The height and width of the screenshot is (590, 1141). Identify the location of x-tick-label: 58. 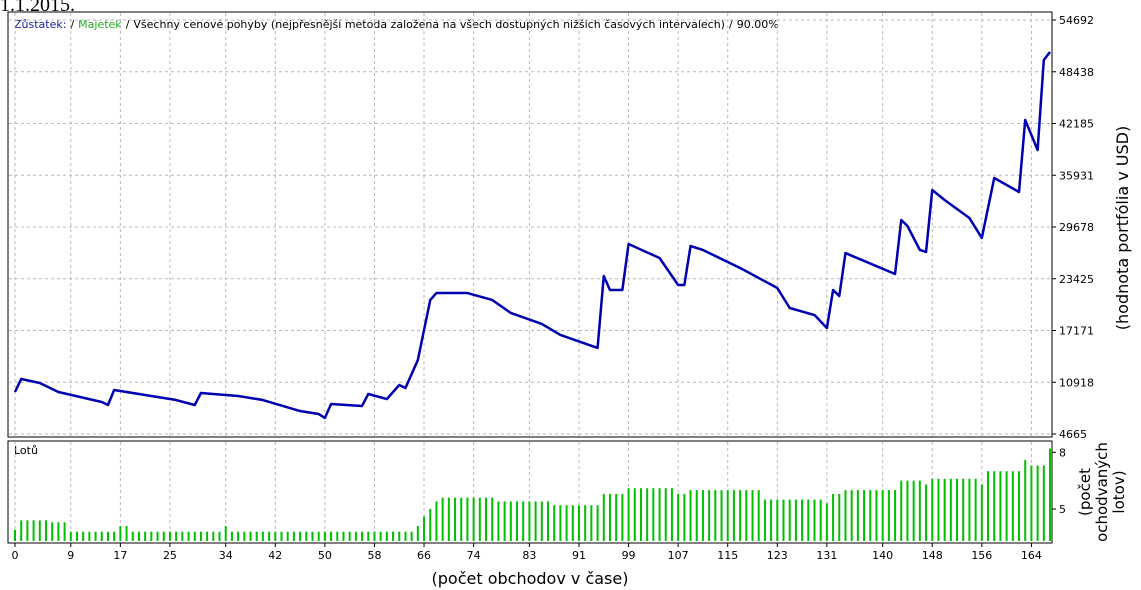
(374, 555).